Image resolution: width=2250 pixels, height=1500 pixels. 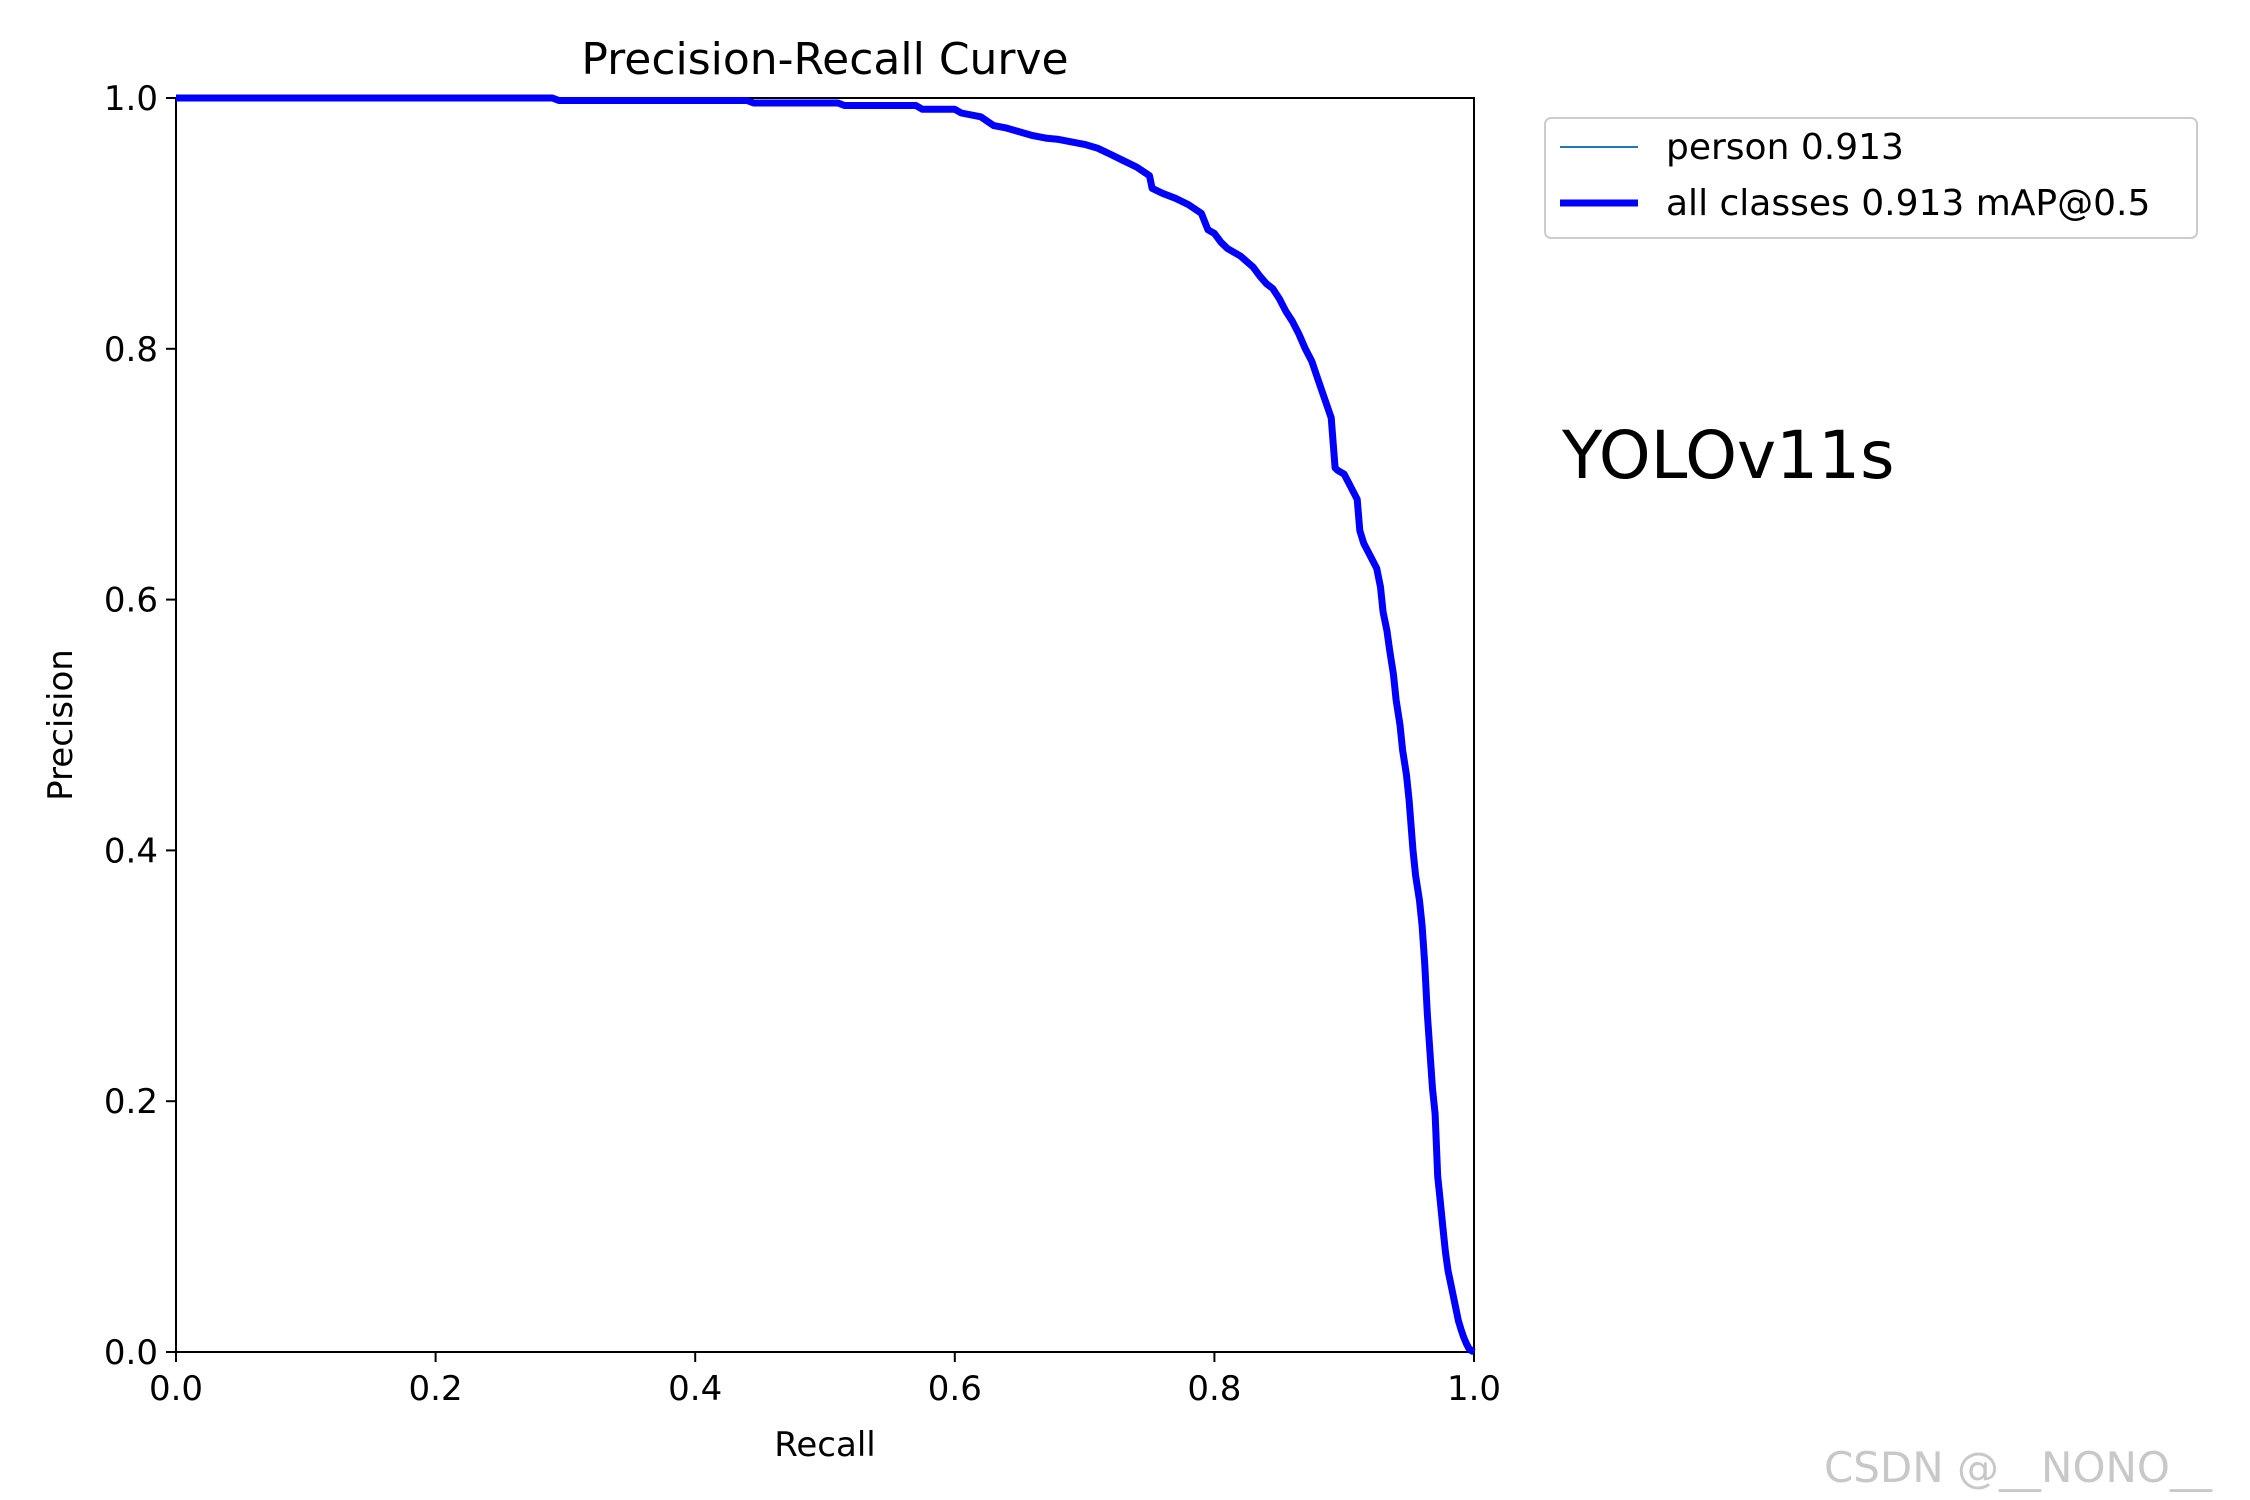 What do you see at coordinates (436, 1389) in the screenshot?
I see `x-tick-label: 0.2` at bounding box center [436, 1389].